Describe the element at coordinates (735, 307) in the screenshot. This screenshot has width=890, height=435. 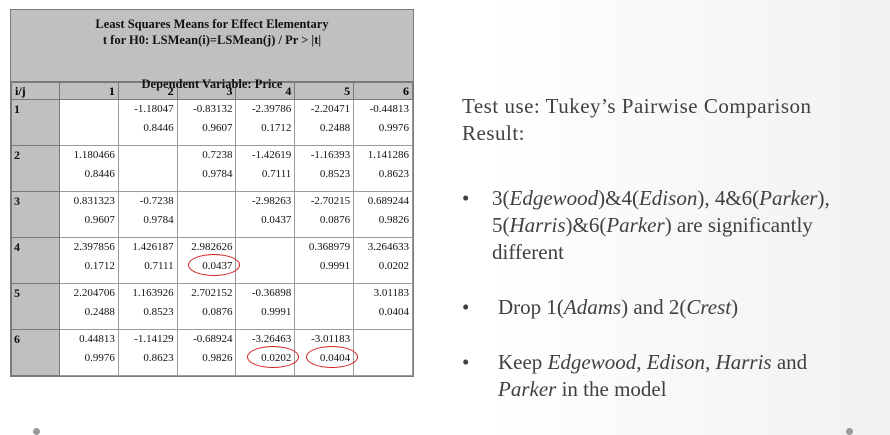
I see `text-run: )` at that location.